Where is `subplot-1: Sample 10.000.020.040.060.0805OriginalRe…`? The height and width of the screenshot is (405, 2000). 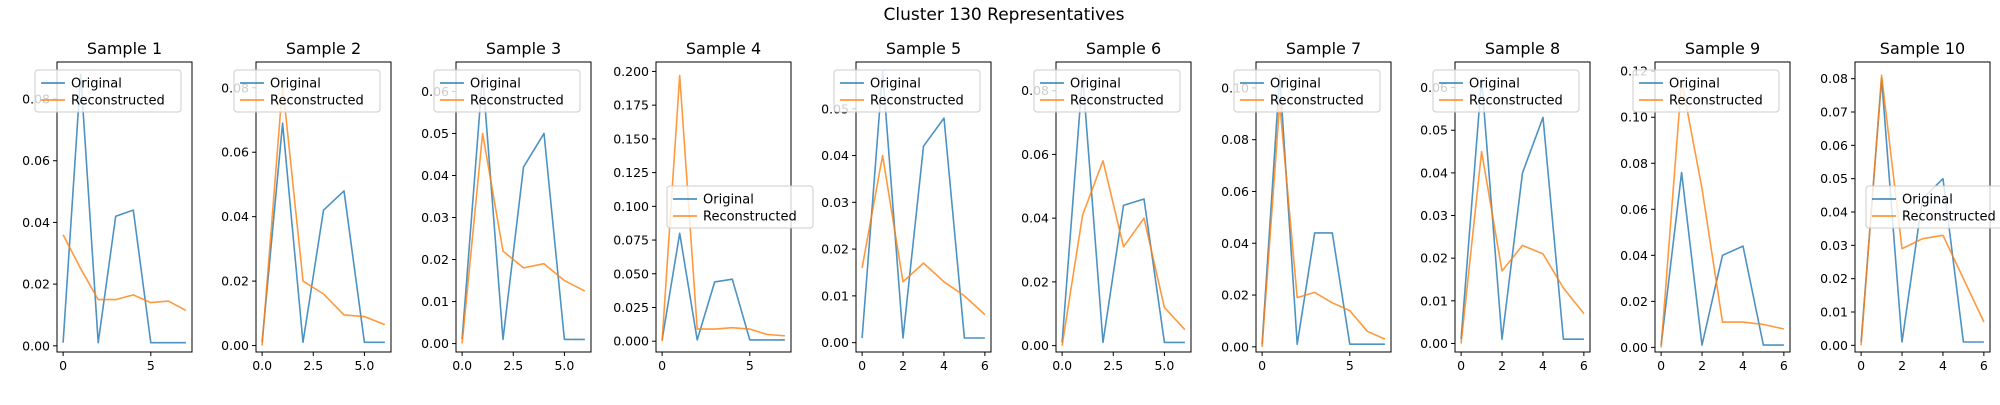 subplot-1: Sample 10.000.020.040.060.0805OriginalRe… is located at coordinates (107, 206).